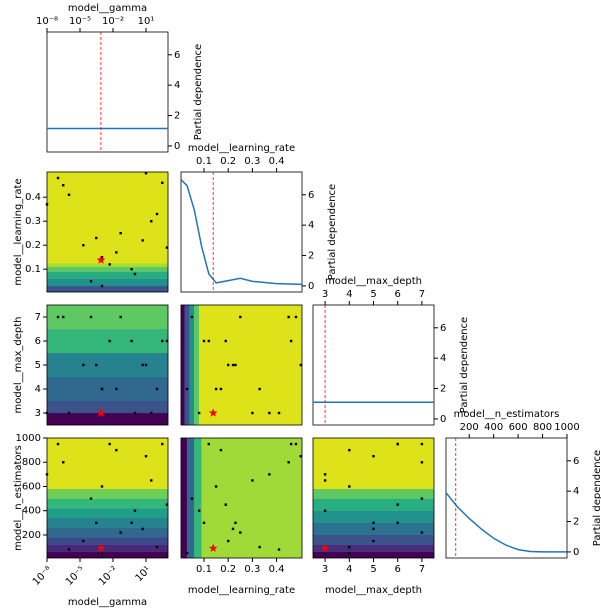  Describe the element at coordinates (38, 365) in the screenshot. I see `y-tick-label: 5` at that location.